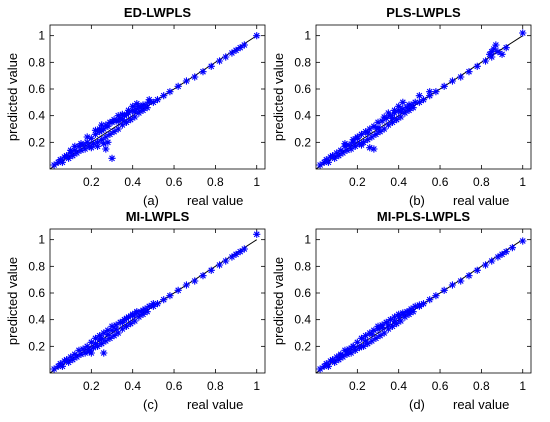 The width and height of the screenshot is (550, 422). I want to click on x-axis-label: real value, so click(215, 404).